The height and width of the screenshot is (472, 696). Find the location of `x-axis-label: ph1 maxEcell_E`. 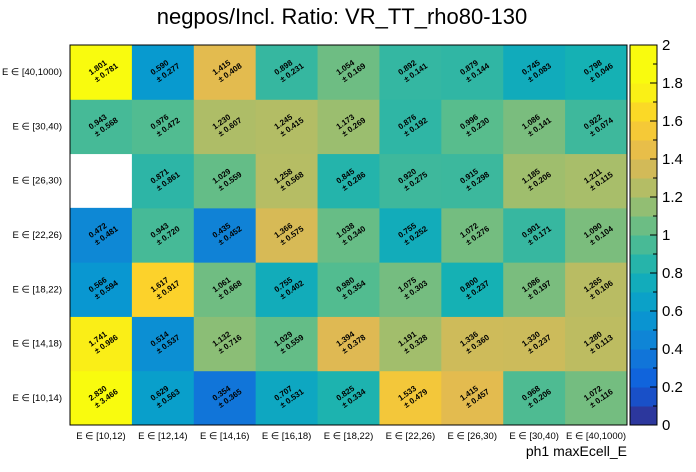

x-axis-label: ph1 maxEcell_E is located at coordinates (576, 451).